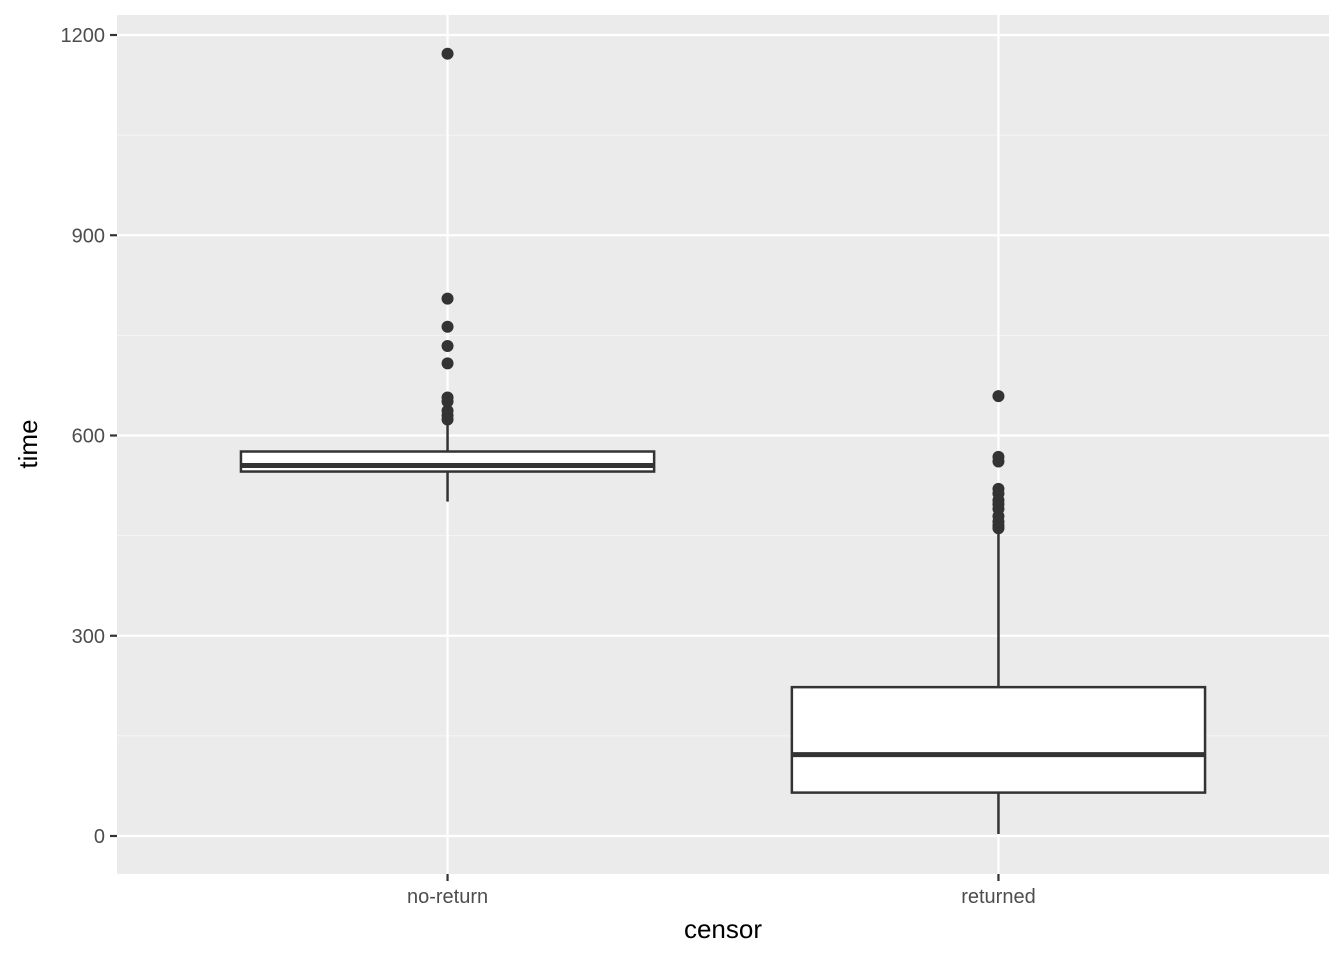  I want to click on x-axis-title: censor, so click(723, 929).